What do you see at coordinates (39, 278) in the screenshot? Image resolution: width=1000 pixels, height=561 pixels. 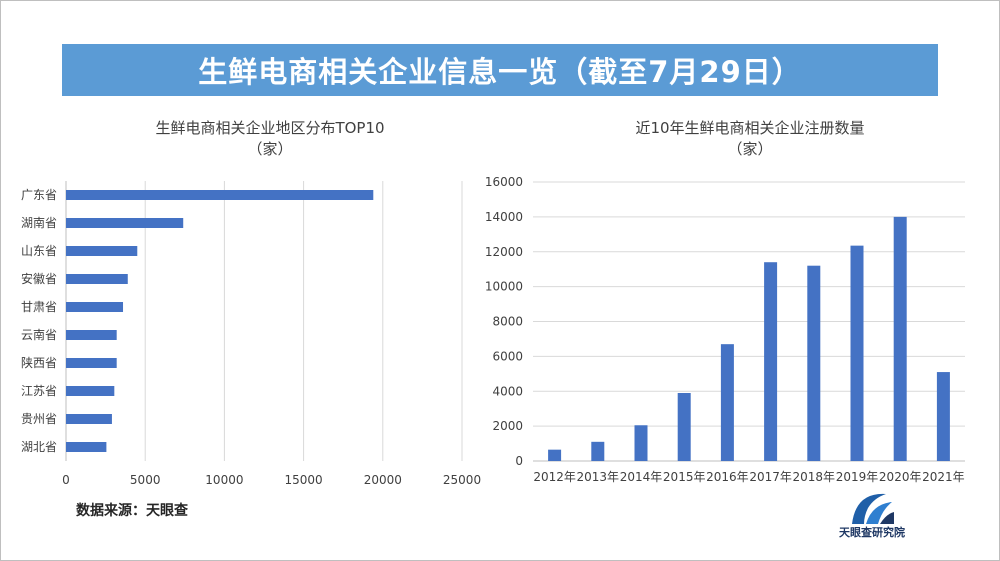 I see `left-category-label: 安徽省` at bounding box center [39, 278].